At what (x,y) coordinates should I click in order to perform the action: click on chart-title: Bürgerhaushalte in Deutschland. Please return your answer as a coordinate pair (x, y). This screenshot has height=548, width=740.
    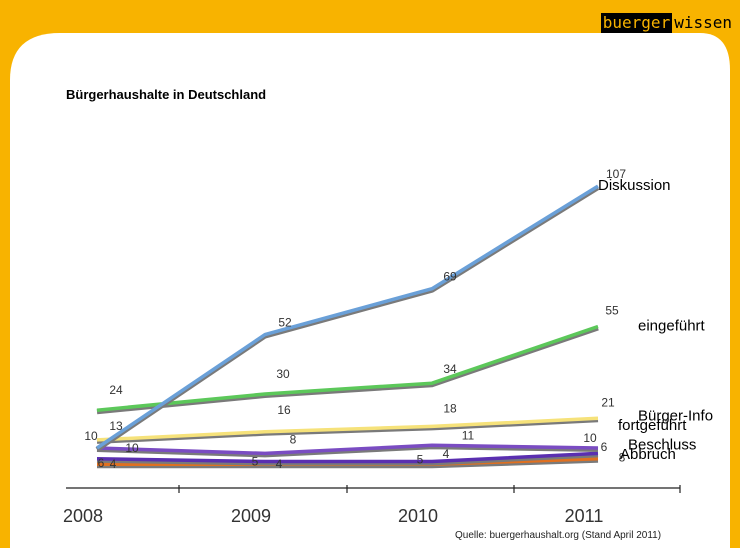
    Looking at the image, I should click on (166, 94).